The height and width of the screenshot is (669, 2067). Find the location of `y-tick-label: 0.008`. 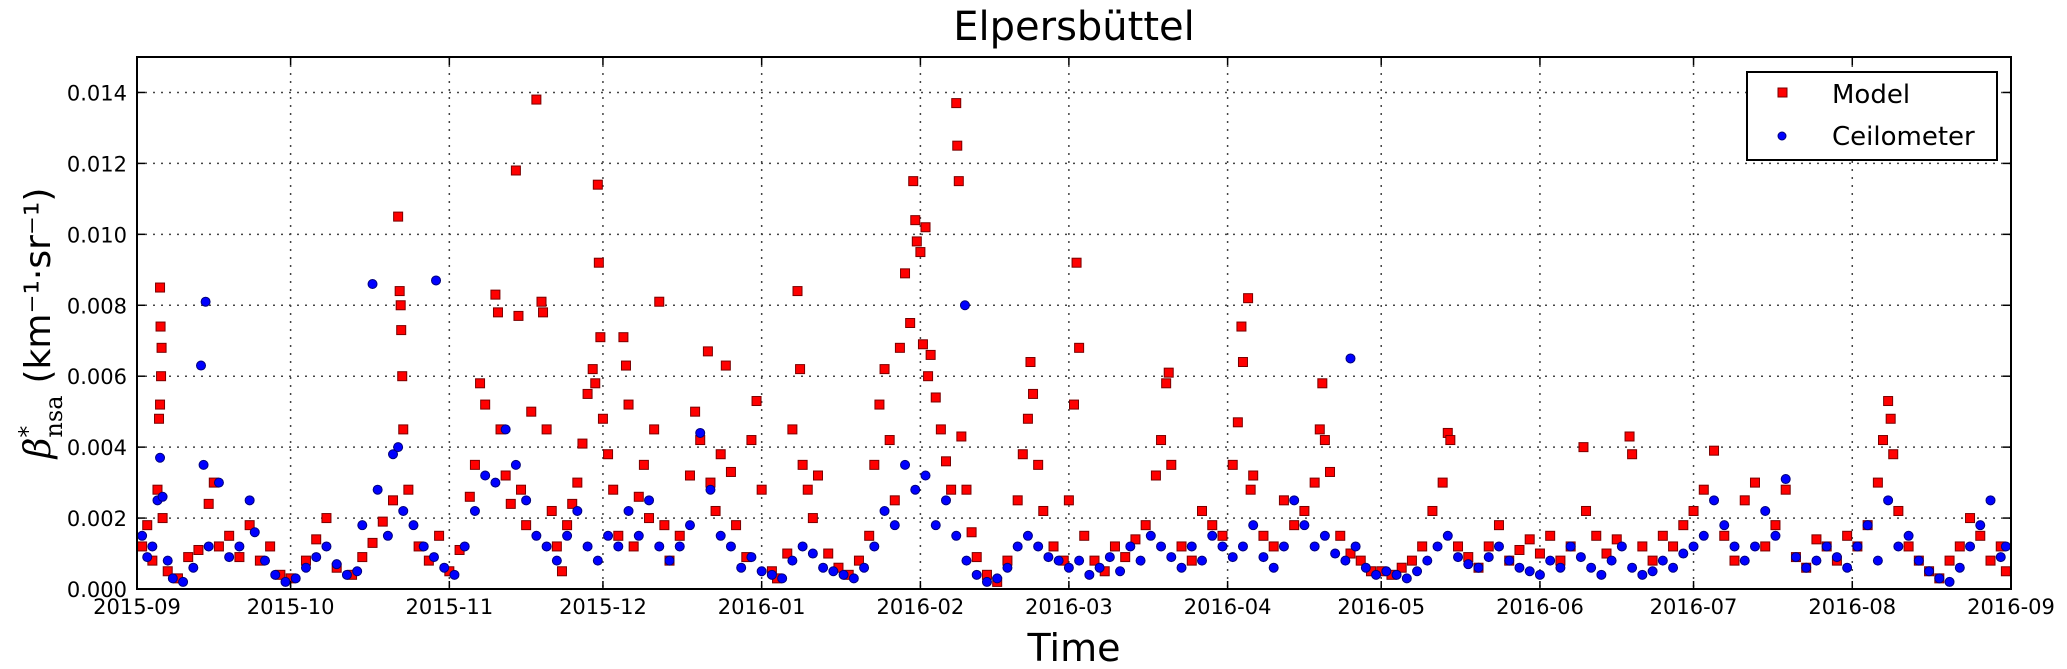

y-tick-label: 0.008 is located at coordinates (97, 306).